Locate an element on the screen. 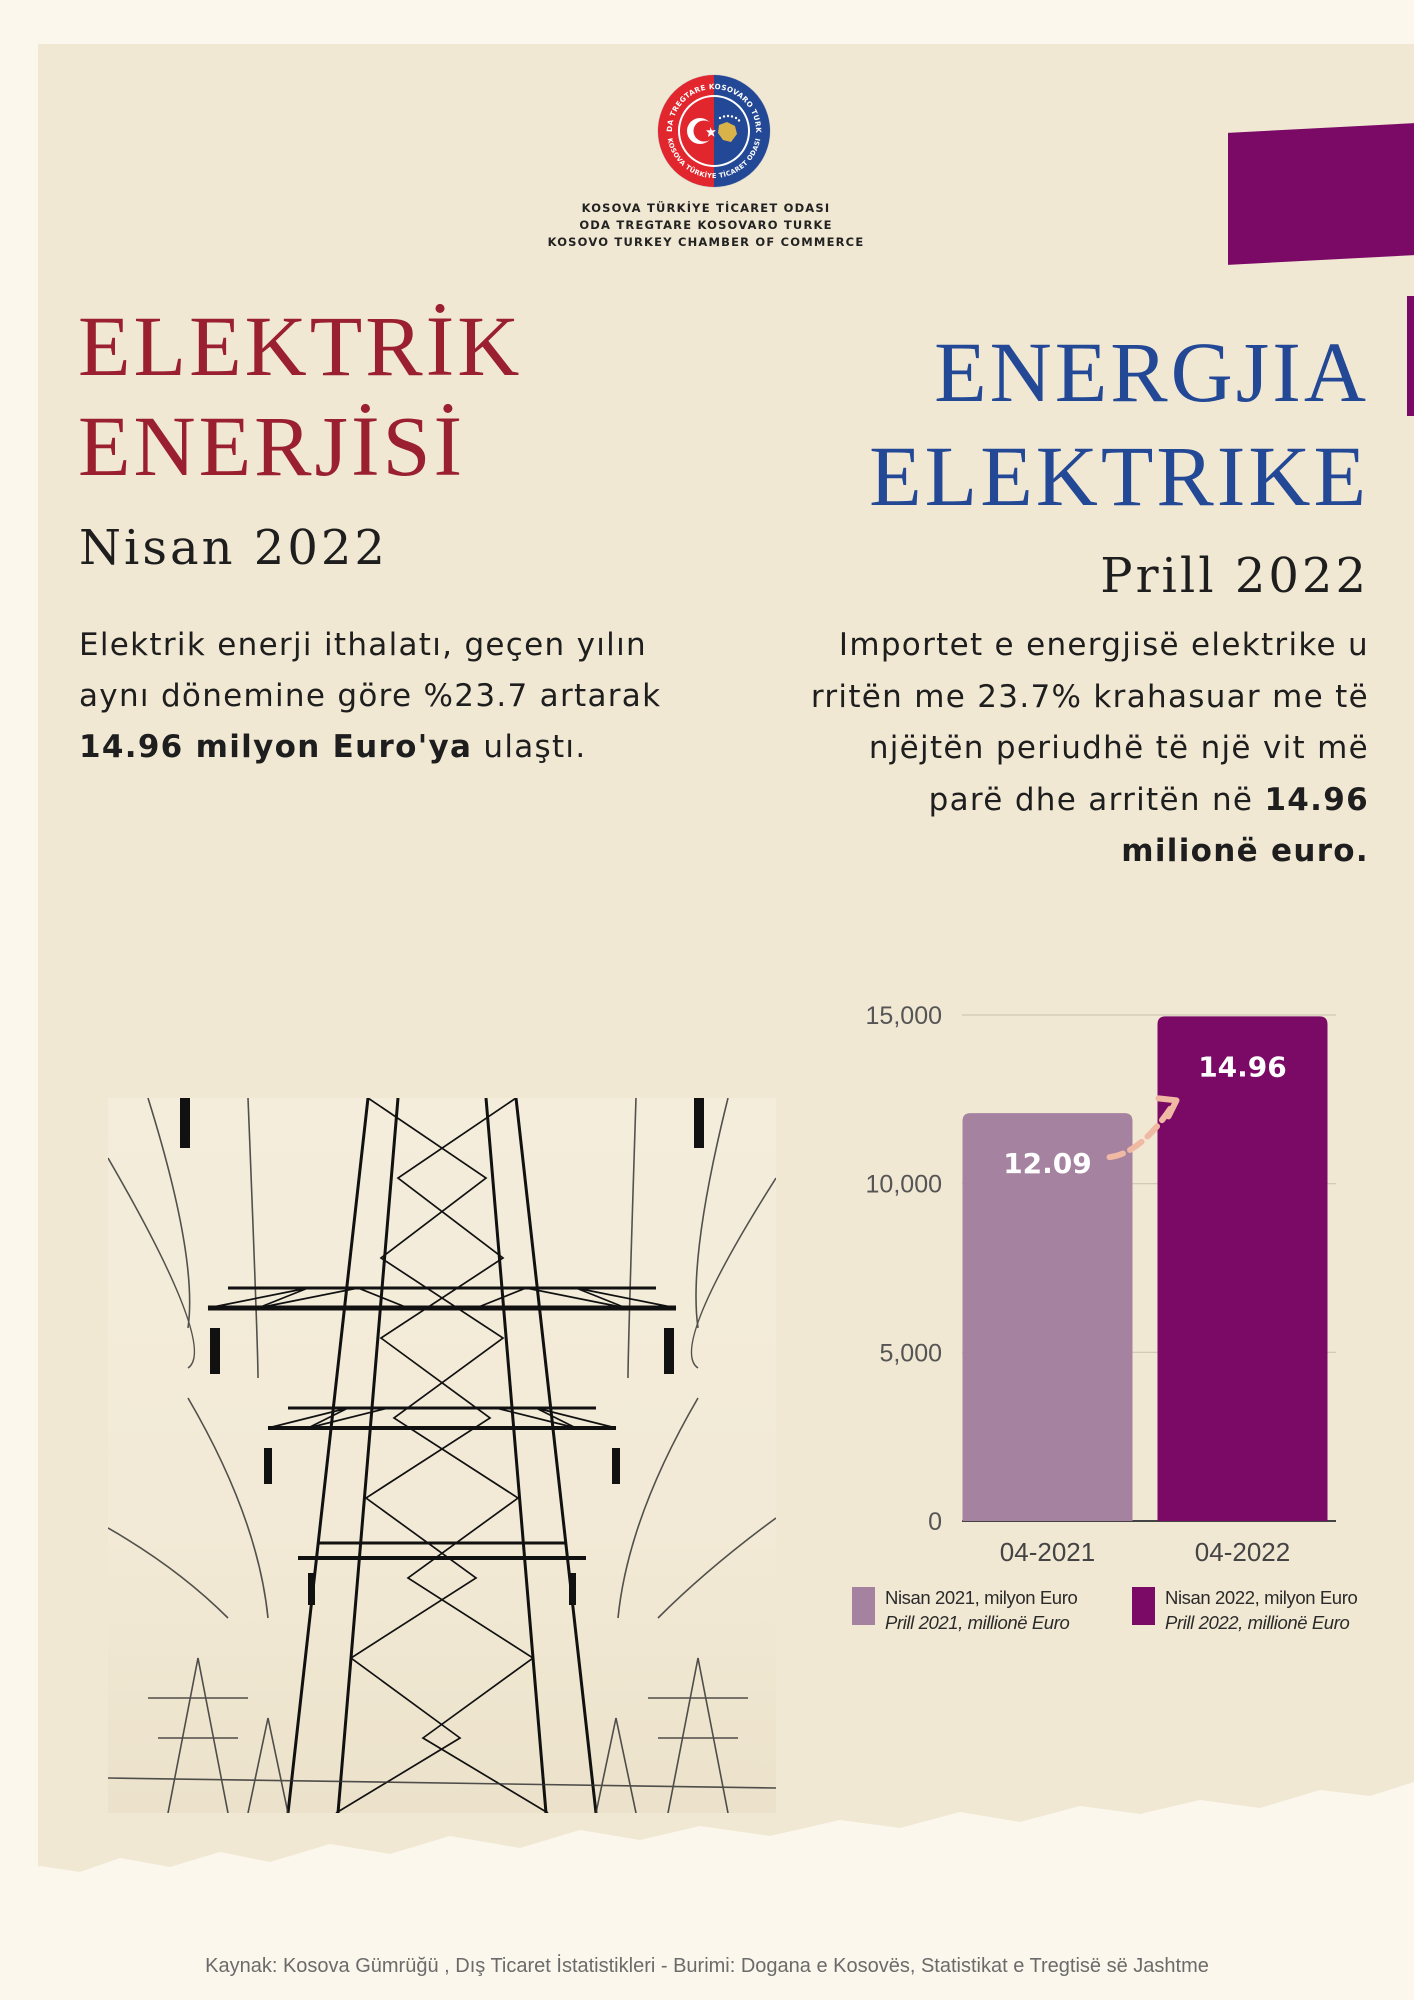  legend-swatch-2021 is located at coordinates (863, 1606).